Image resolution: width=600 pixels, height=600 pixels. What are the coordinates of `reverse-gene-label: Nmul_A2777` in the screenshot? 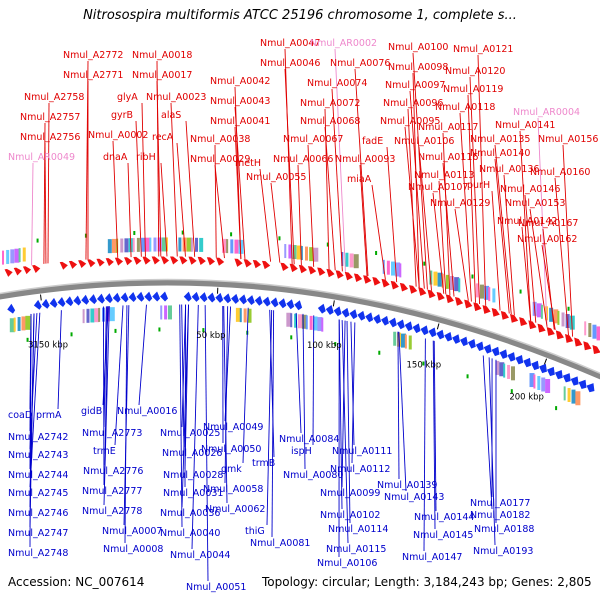 It's located at (112, 491).